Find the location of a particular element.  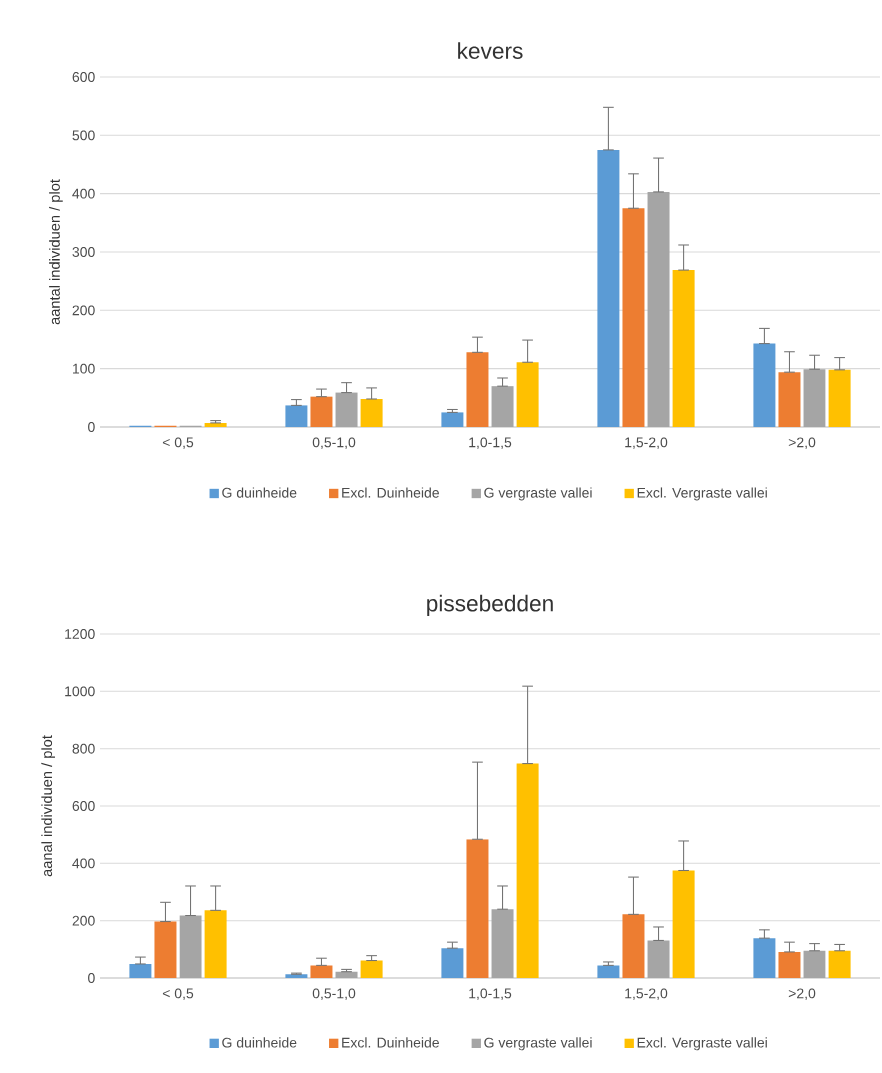

y-tick-label: 1000 is located at coordinates (80, 691).